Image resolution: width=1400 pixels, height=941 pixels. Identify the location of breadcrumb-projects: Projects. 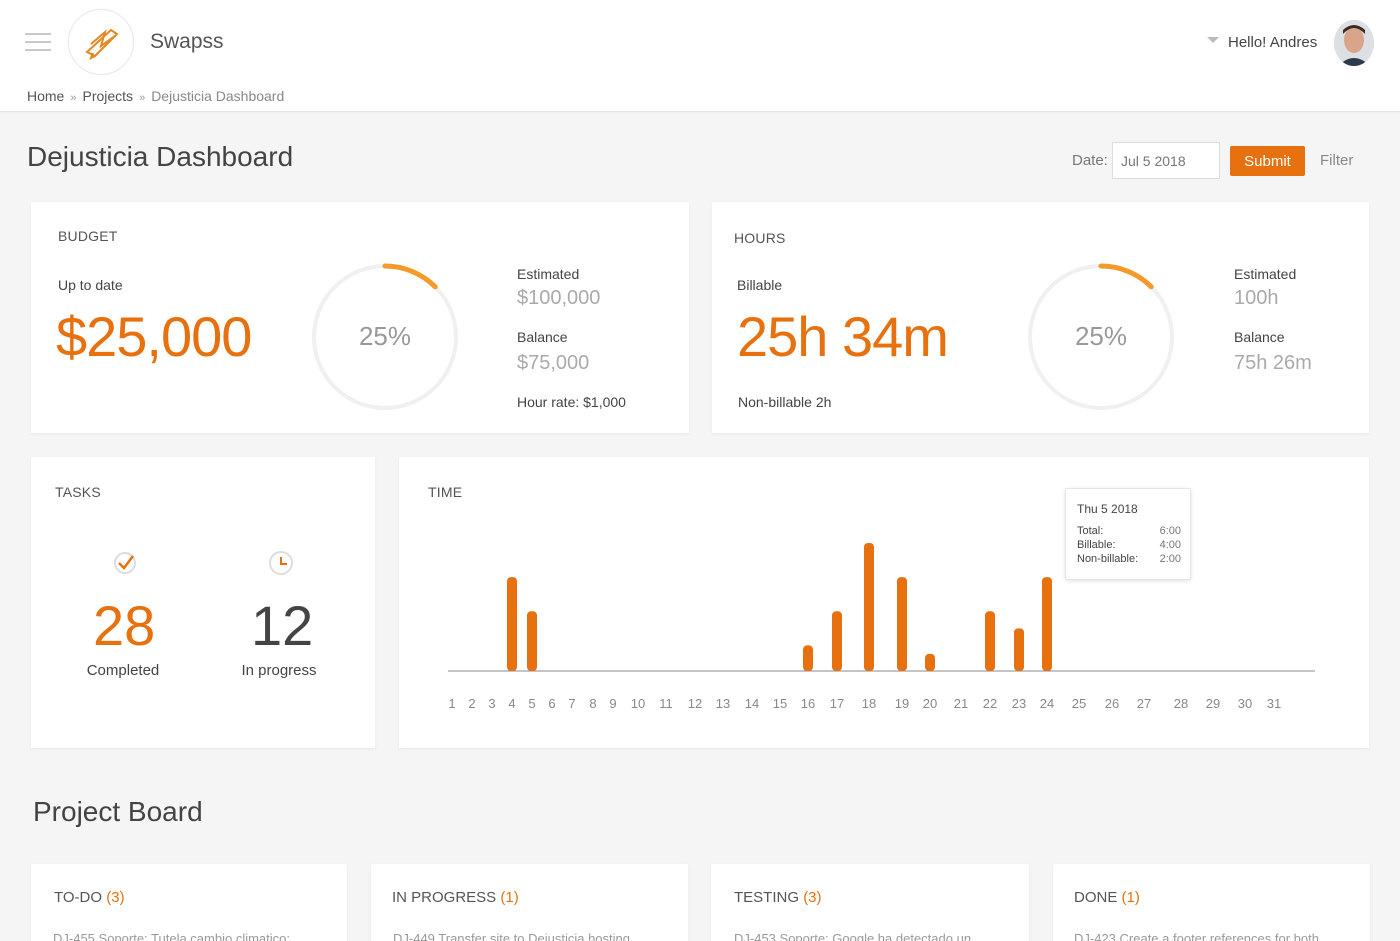
(108, 96).